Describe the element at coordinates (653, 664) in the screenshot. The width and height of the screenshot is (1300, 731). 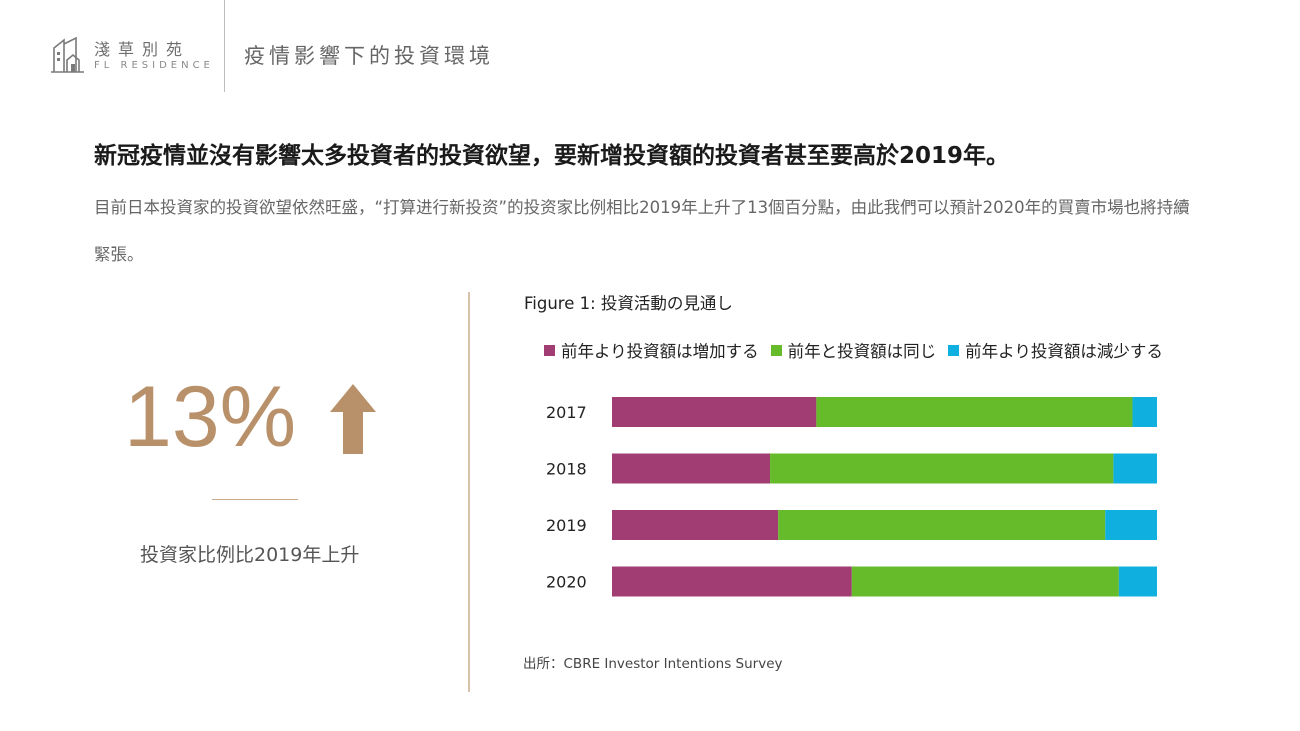
I see `chart-source: 出所：CBRE Investor Intentions Survey` at that location.